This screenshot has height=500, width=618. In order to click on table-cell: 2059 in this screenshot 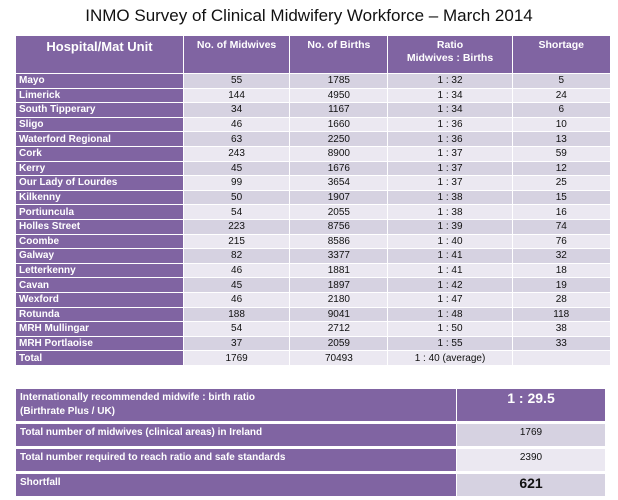, I will do `click(339, 343)`.